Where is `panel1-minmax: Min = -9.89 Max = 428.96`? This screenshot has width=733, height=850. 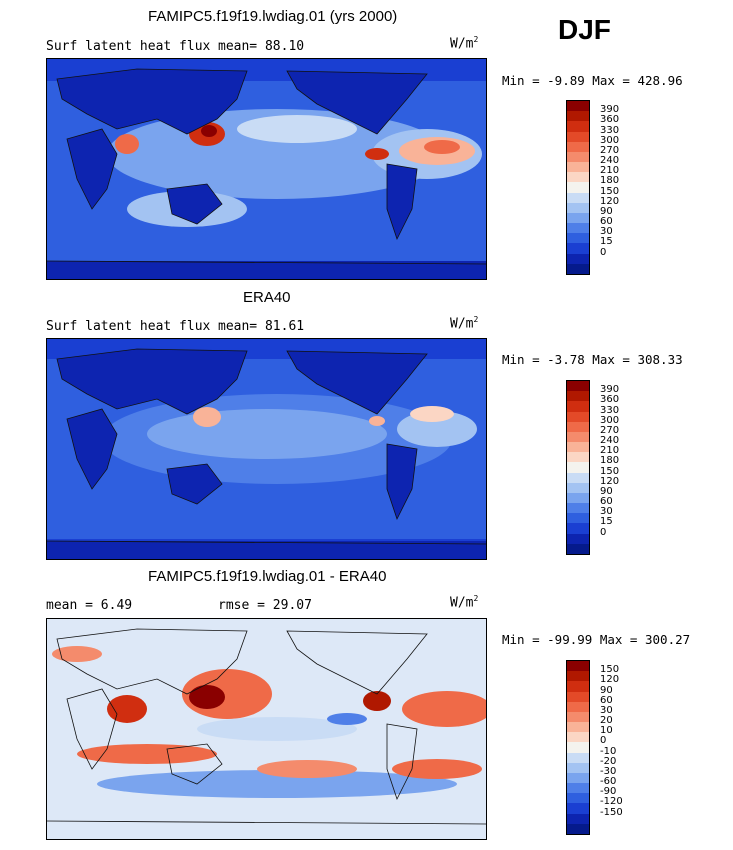 panel1-minmax: Min = -9.89 Max = 428.96 is located at coordinates (592, 80).